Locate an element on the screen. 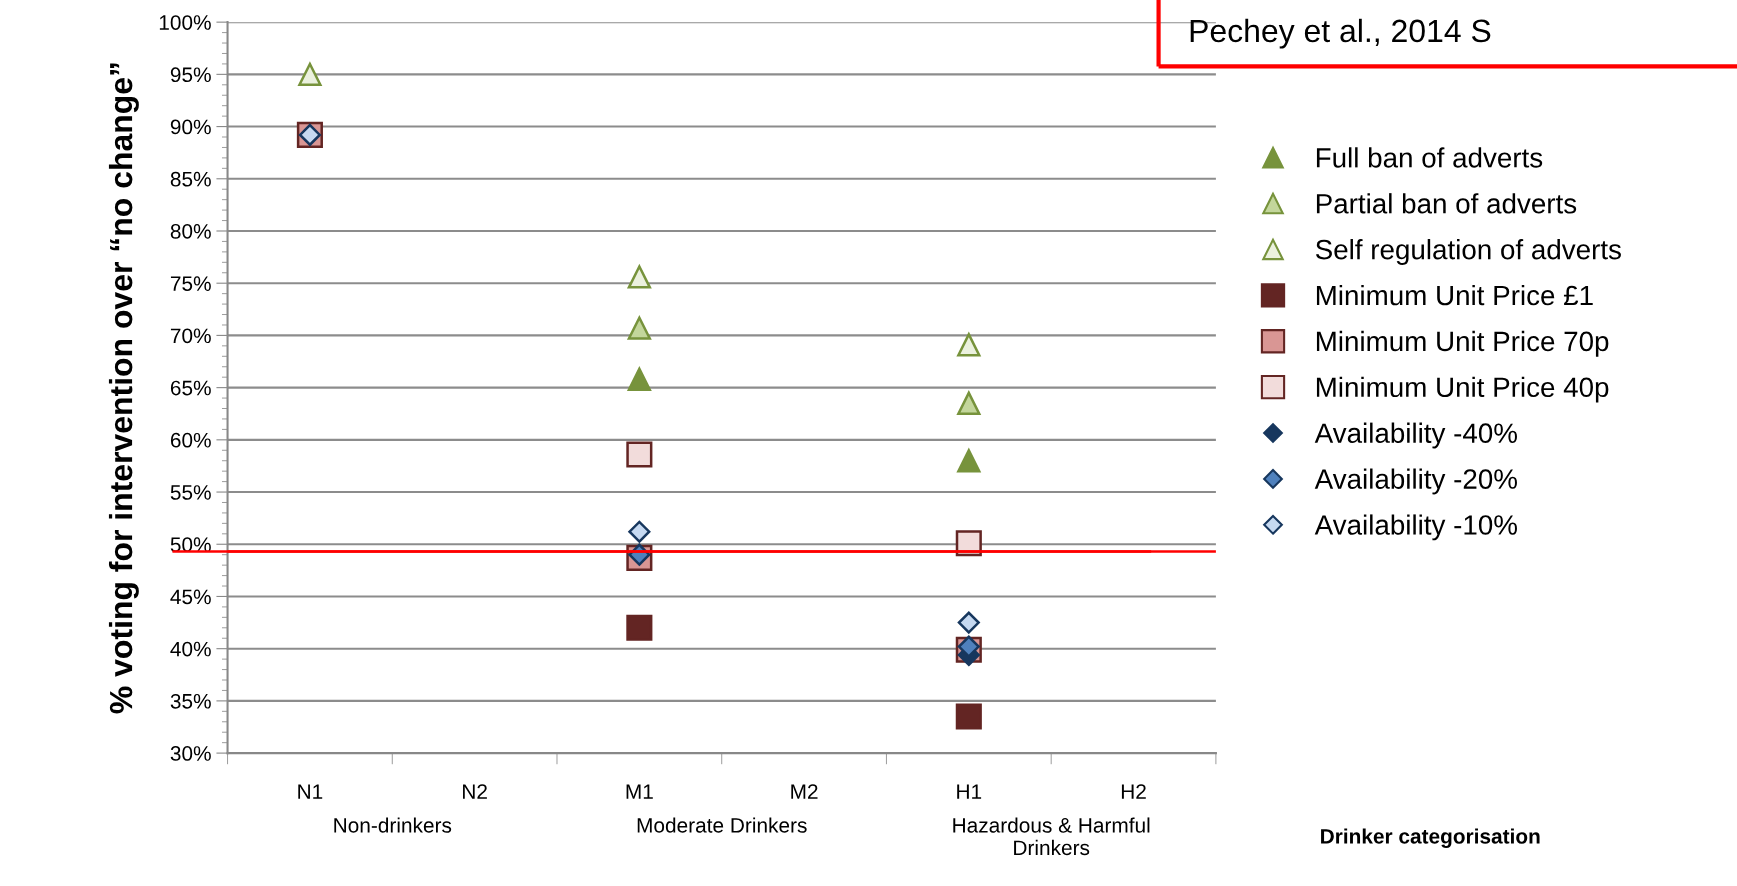 This screenshot has height=886, width=1737. legend-label: Availability -20% is located at coordinates (1415, 481).